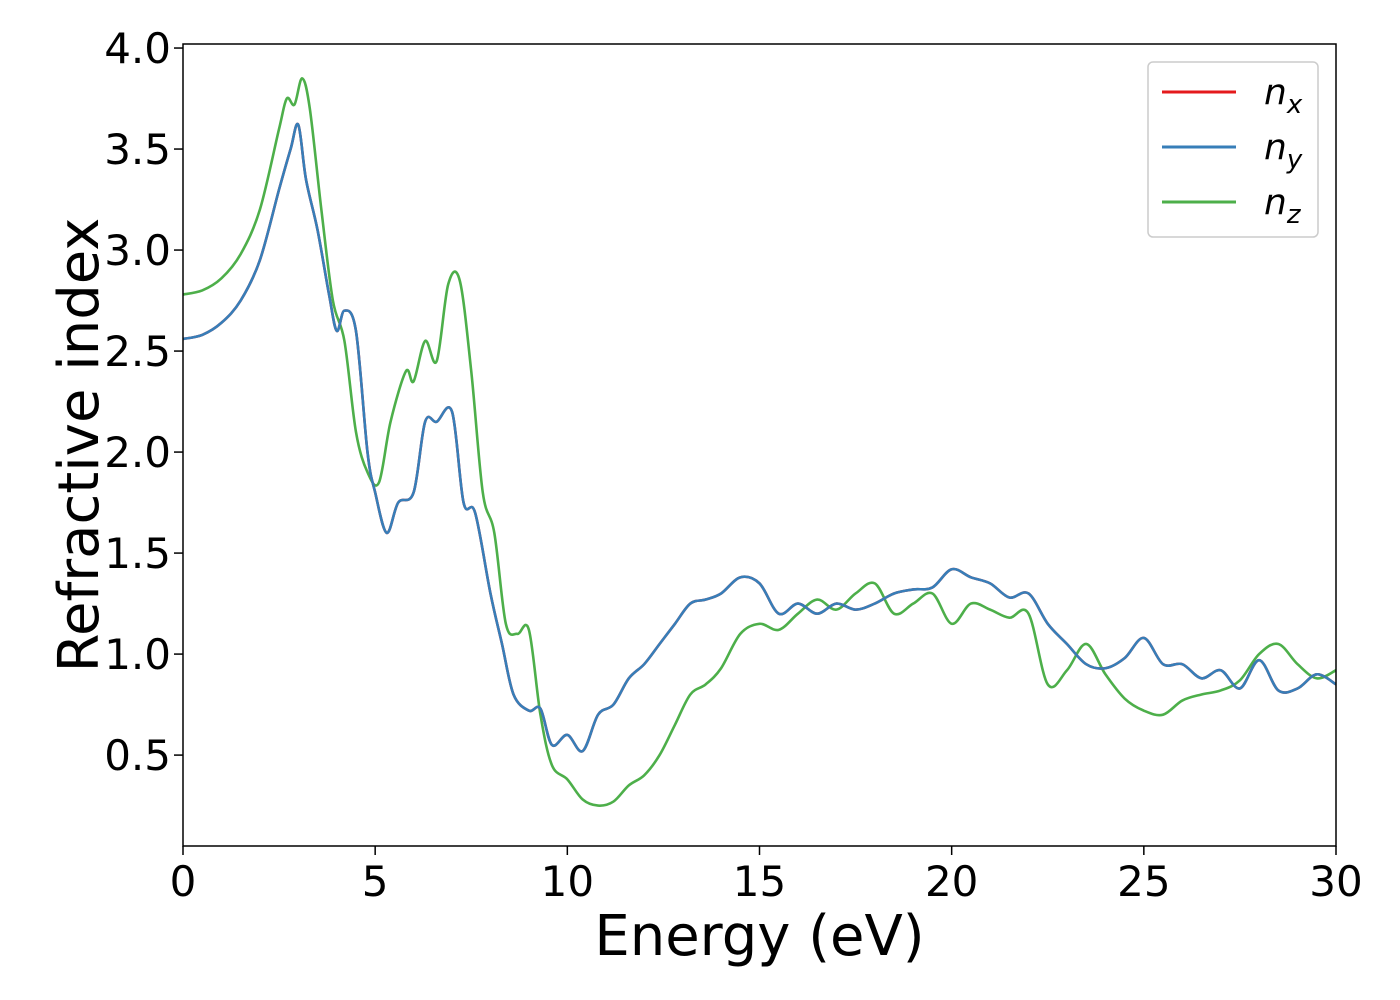 Image resolution: width=1400 pixels, height=1000 pixels. Describe the element at coordinates (1283, 151) in the screenshot. I see `legend-label-ny: ny` at that location.